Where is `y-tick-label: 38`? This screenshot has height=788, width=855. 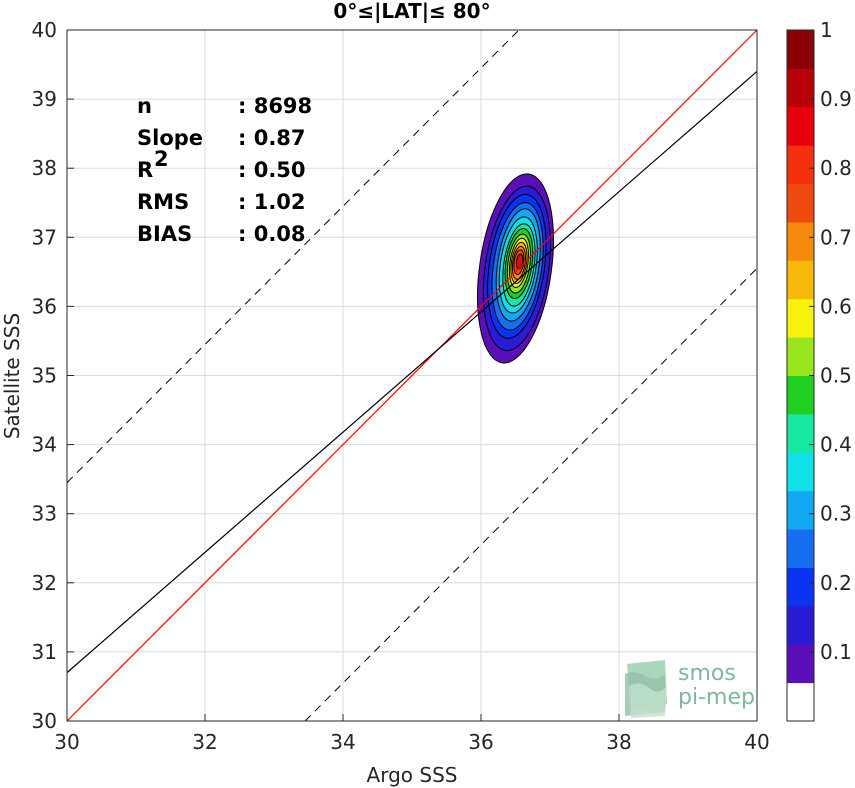 y-tick-label: 38 is located at coordinates (44, 168).